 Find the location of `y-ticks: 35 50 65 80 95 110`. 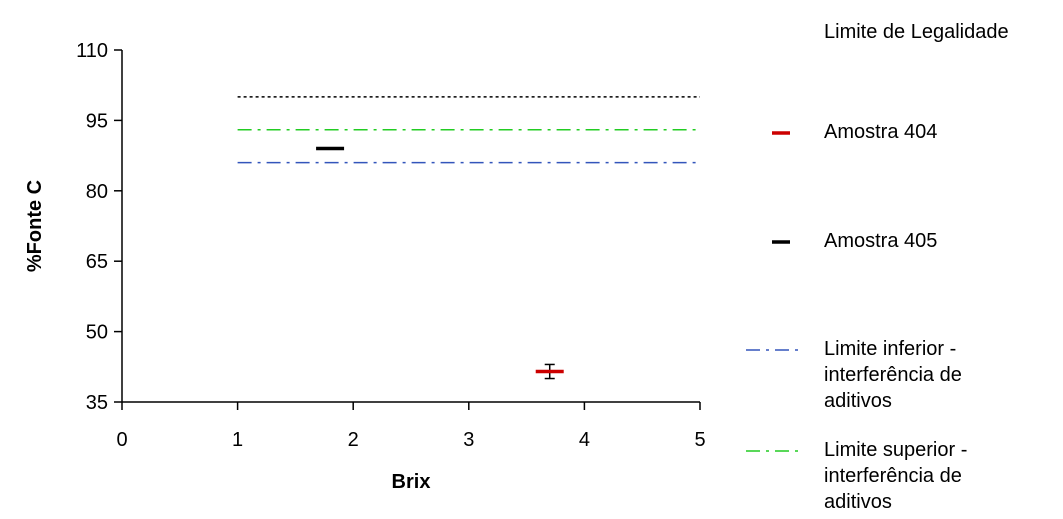

y-ticks: 35 50 65 80 95 110 is located at coordinates (99, 227).